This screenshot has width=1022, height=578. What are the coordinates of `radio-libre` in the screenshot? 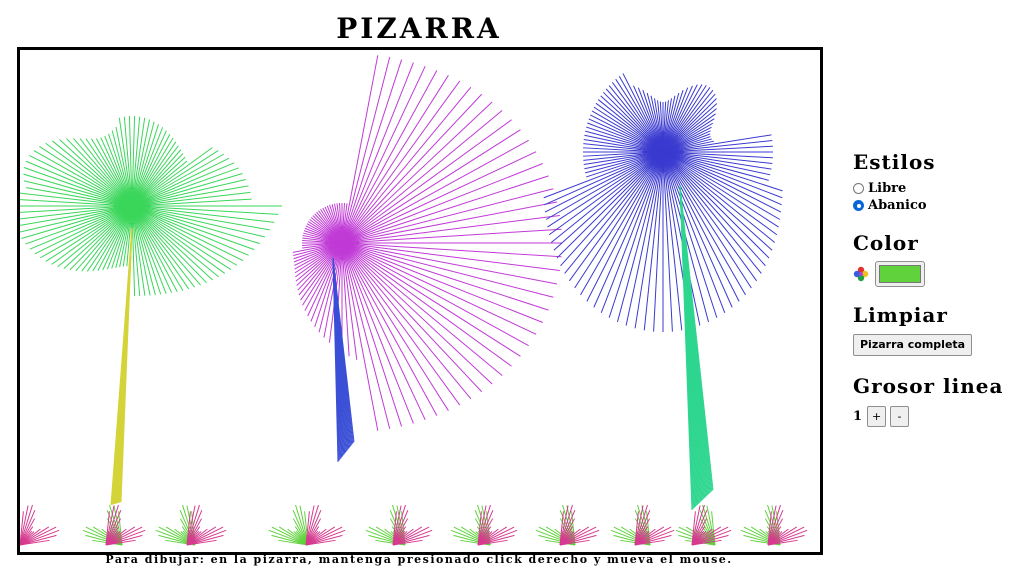 It's located at (858, 188).